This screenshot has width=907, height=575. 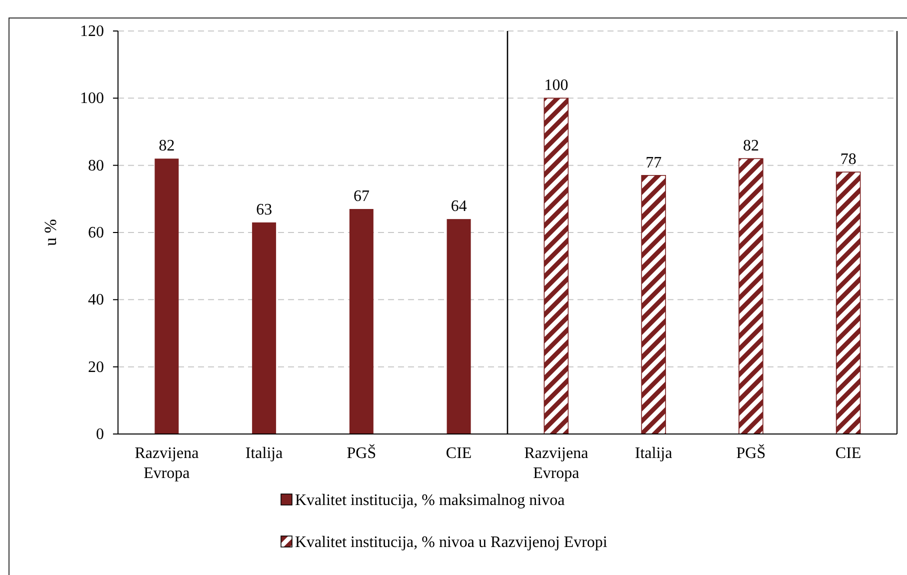 What do you see at coordinates (96, 367) in the screenshot?
I see `y-tick-label: 20` at bounding box center [96, 367].